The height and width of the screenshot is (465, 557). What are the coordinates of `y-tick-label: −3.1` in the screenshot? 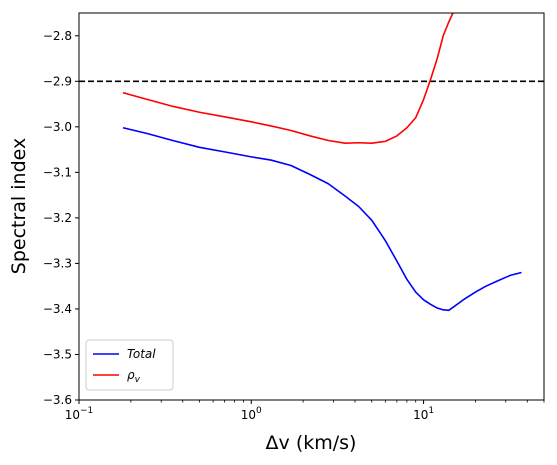 It's located at (57, 172).